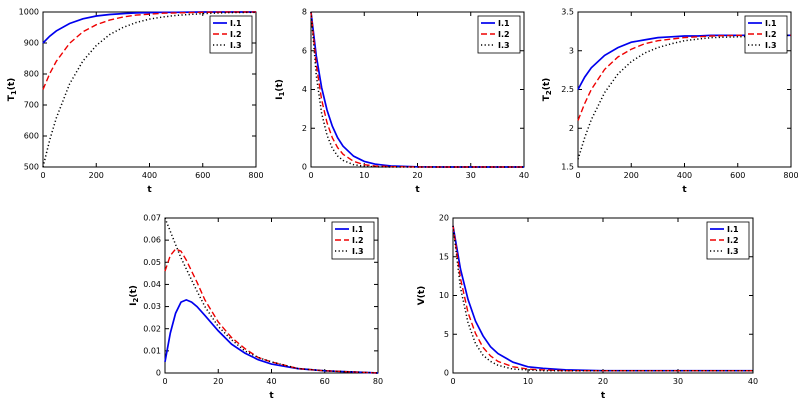 The image size is (803, 408). I want to click on svg-text: 0.07, so click(152, 218).